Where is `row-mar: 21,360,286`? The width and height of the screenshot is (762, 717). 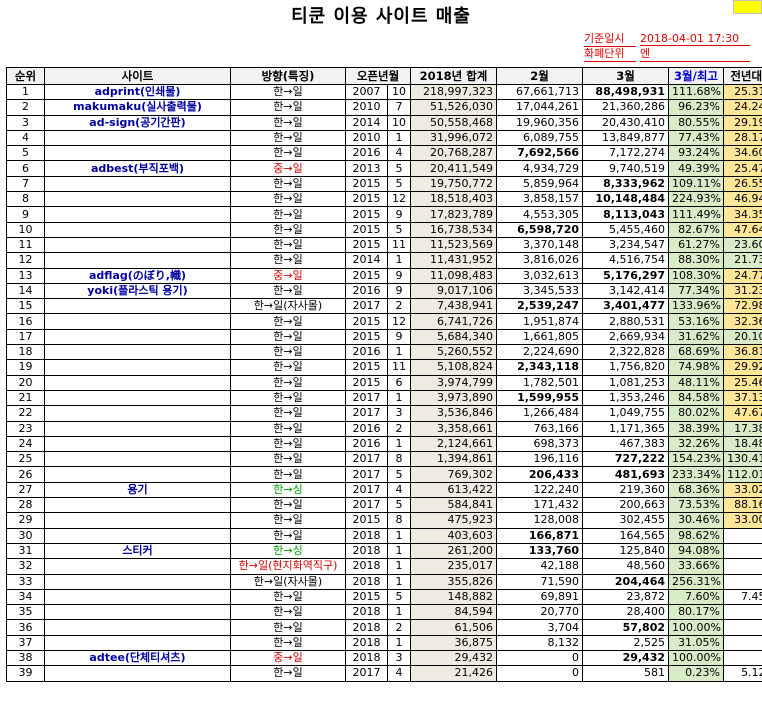
row-mar: 21,360,286 is located at coordinates (626, 107).